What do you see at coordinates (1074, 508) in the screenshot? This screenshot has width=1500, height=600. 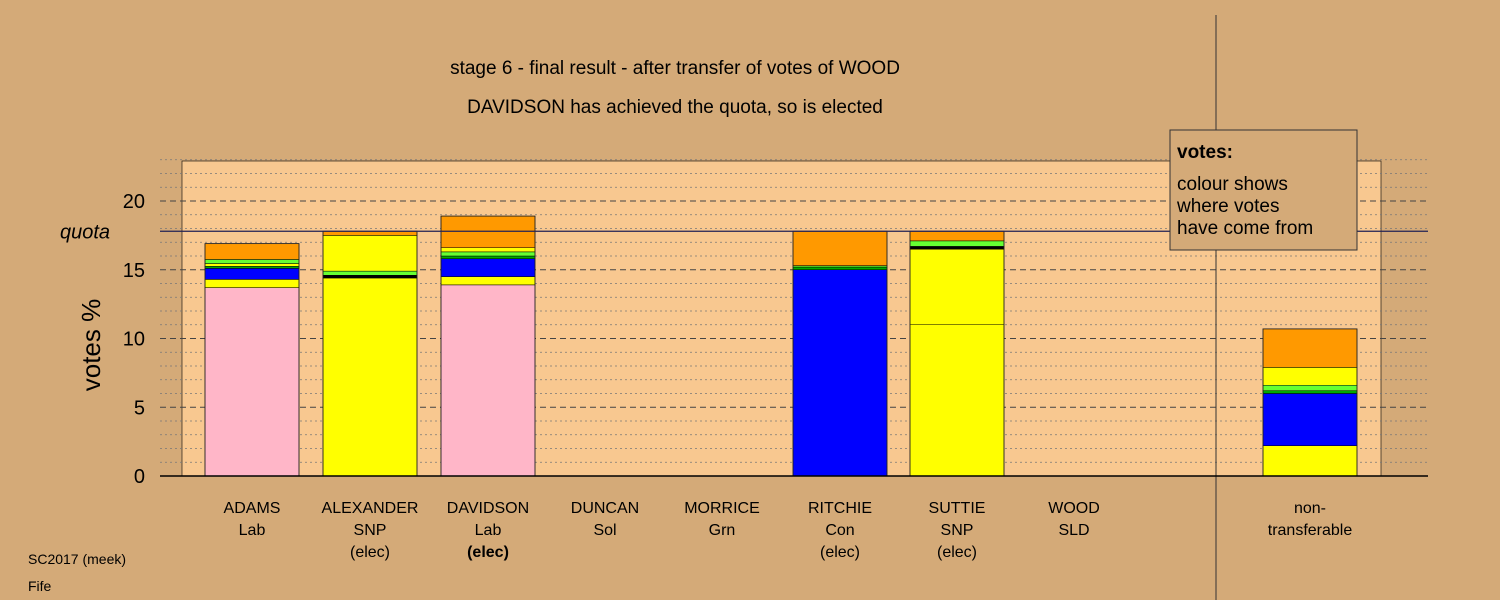 I see `x-category-label: WOOD` at bounding box center [1074, 508].